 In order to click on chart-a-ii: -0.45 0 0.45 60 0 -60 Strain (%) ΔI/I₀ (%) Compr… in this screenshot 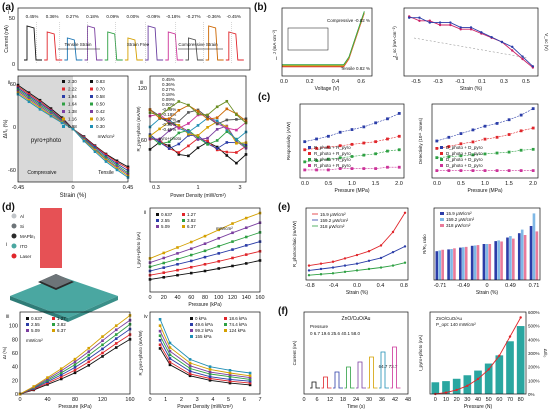, I will do `click(68, 137)`.